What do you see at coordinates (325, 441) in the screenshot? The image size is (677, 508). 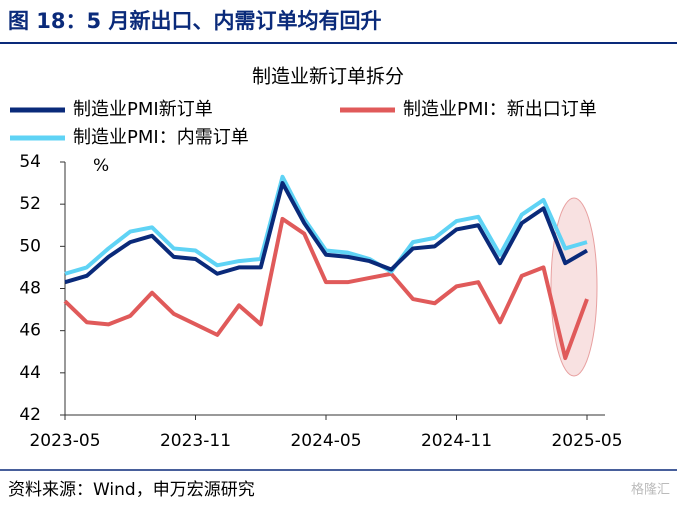 I see `x-tick-label: 2024-05` at bounding box center [325, 441].